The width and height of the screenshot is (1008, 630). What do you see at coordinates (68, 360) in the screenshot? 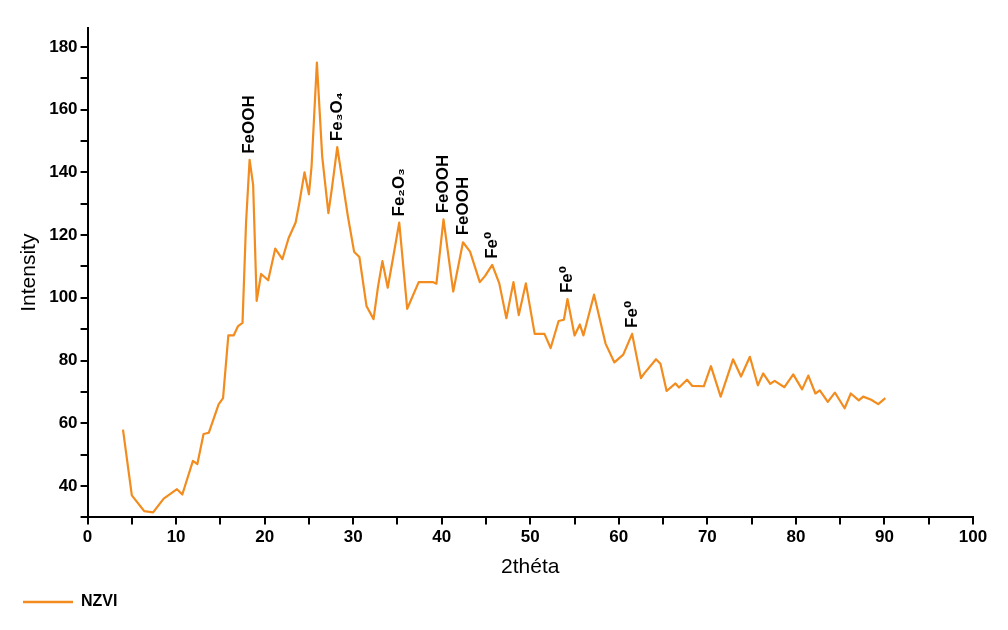
I see `y-tick-label: 80` at bounding box center [68, 360].